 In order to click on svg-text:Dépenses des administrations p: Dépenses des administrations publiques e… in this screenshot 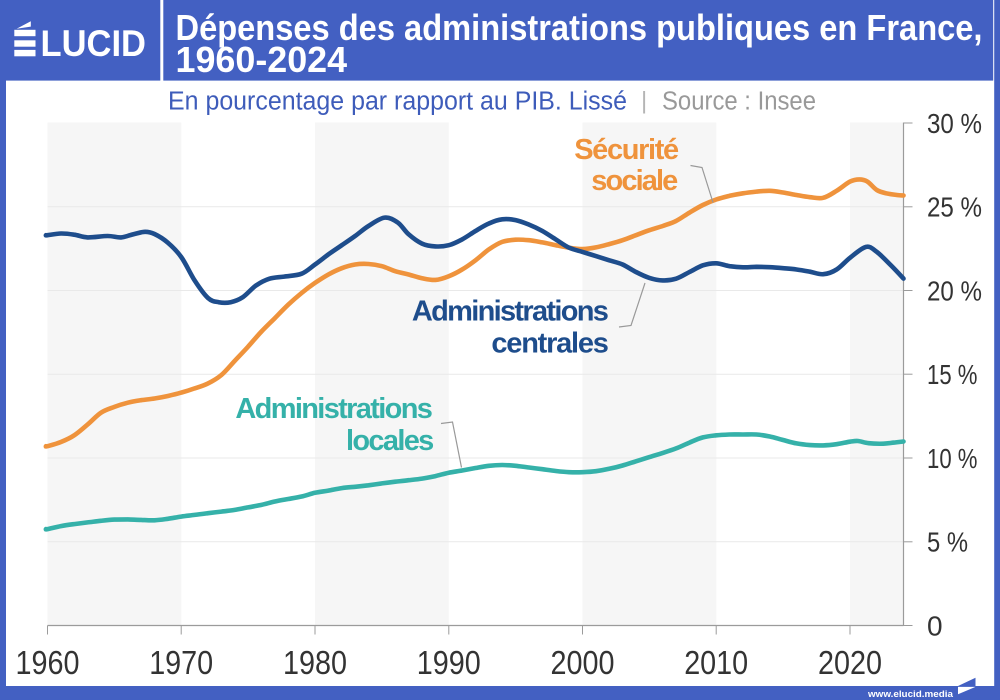, I will do `click(579, 27)`.